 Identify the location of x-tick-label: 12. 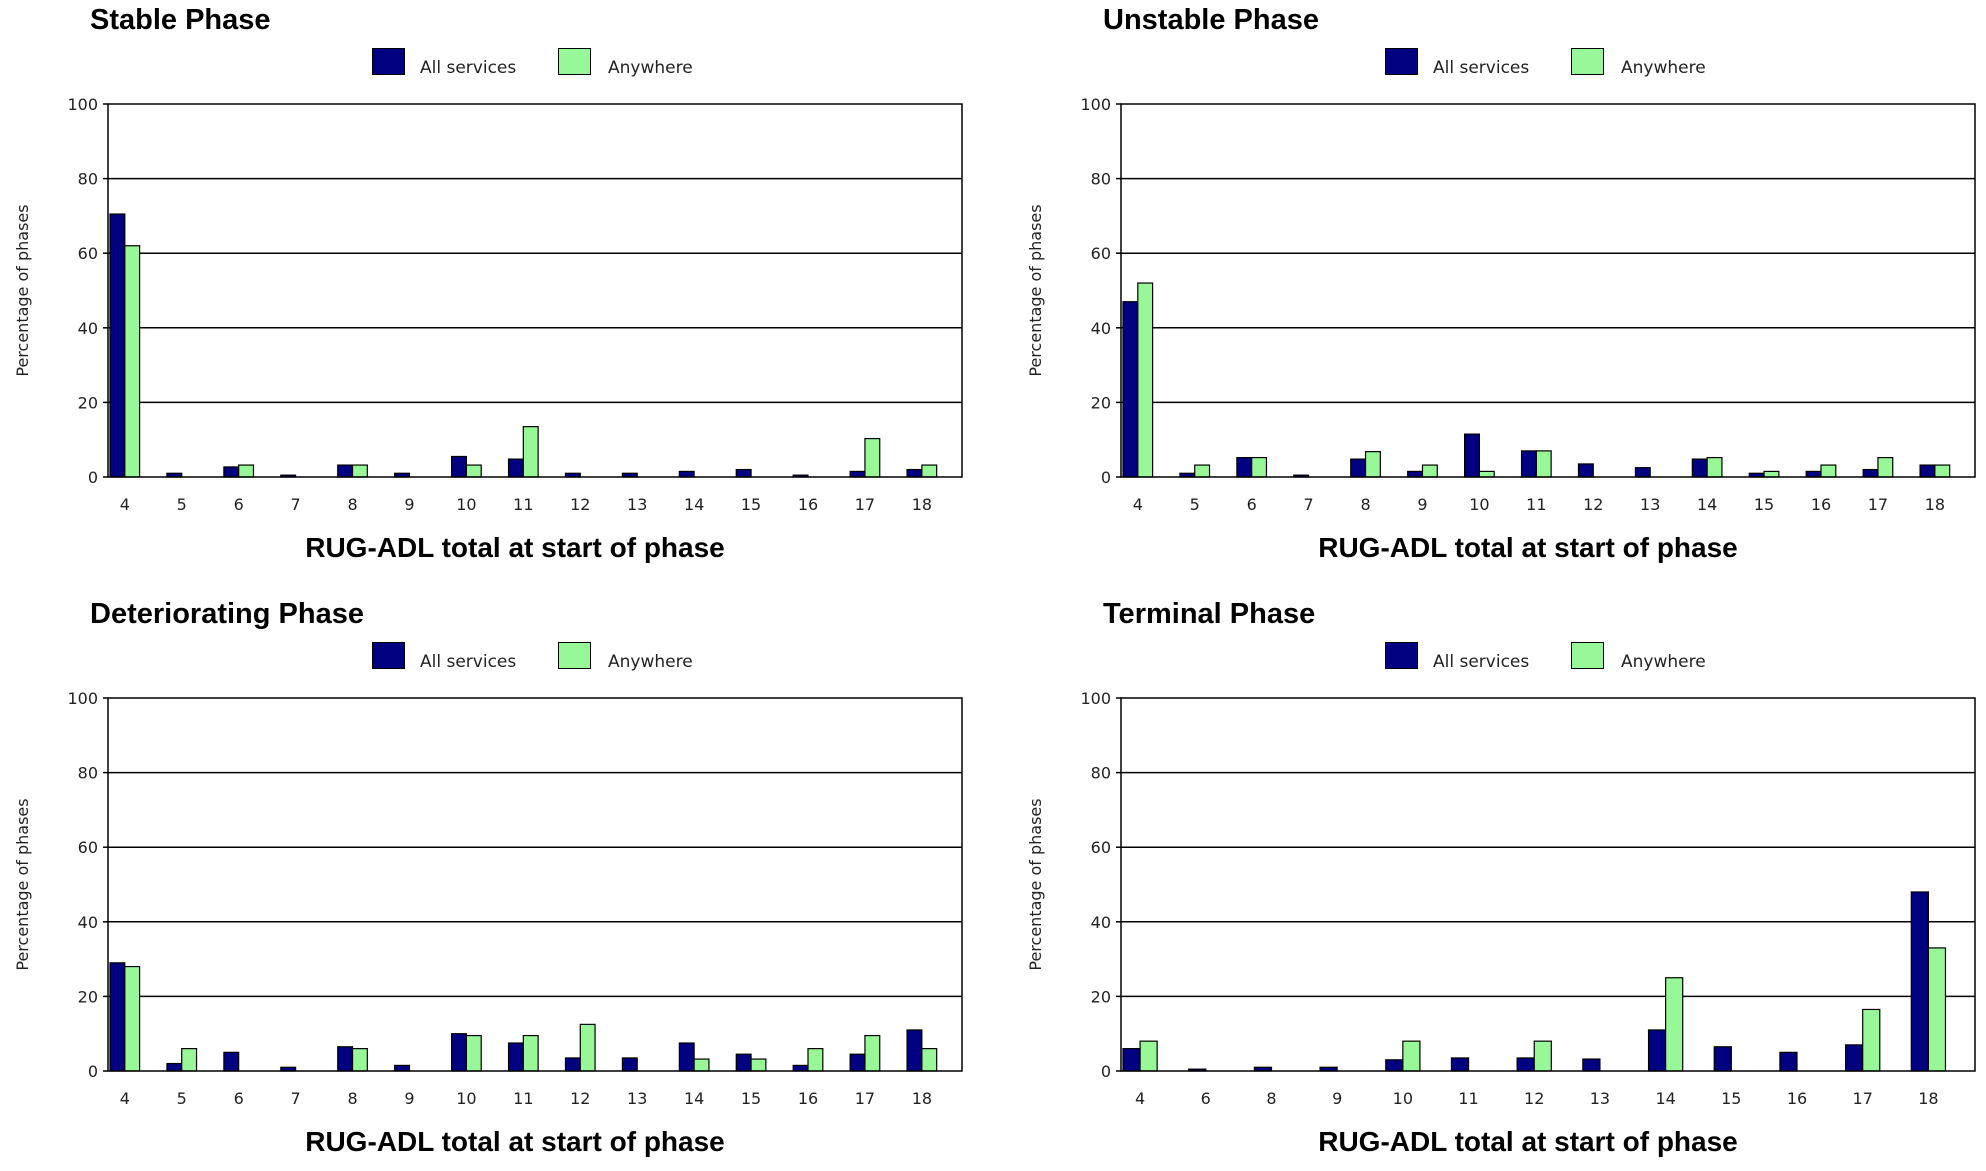
(580, 504).